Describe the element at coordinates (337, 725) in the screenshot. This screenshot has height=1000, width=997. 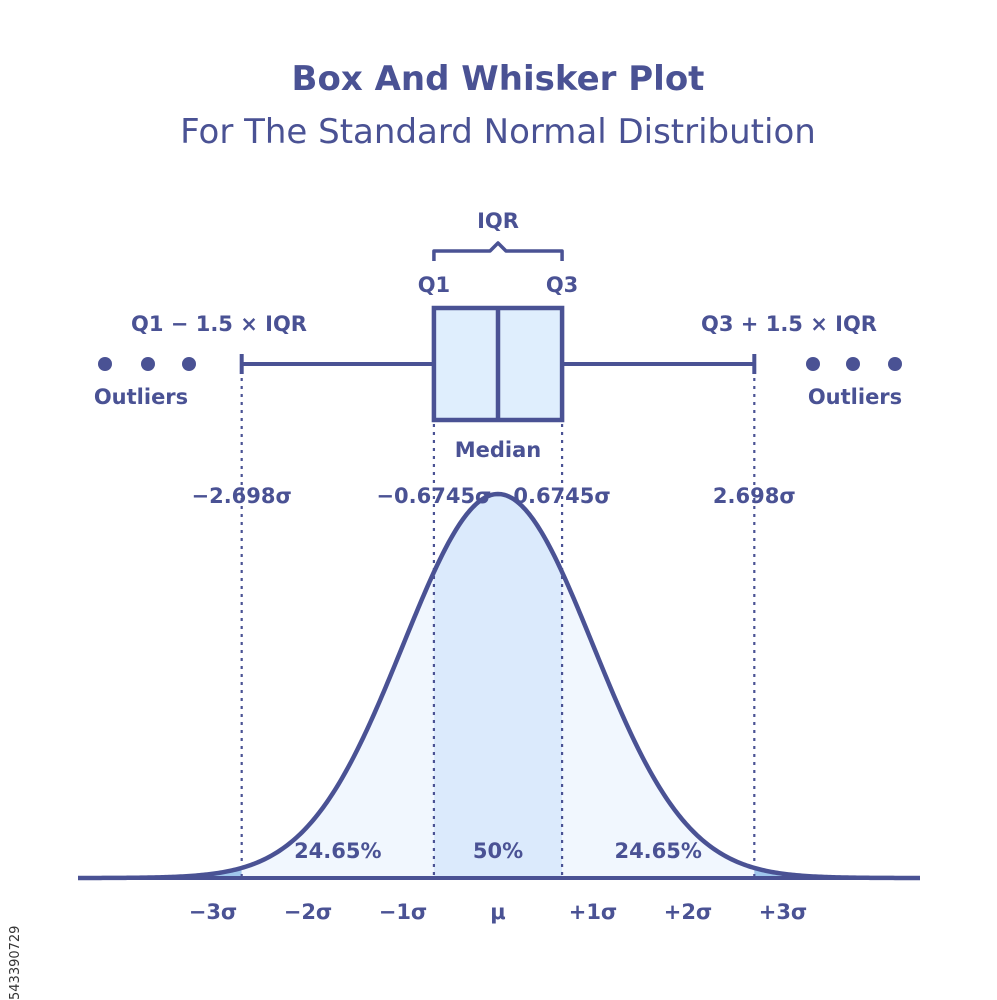
I see `lower-region` at that location.